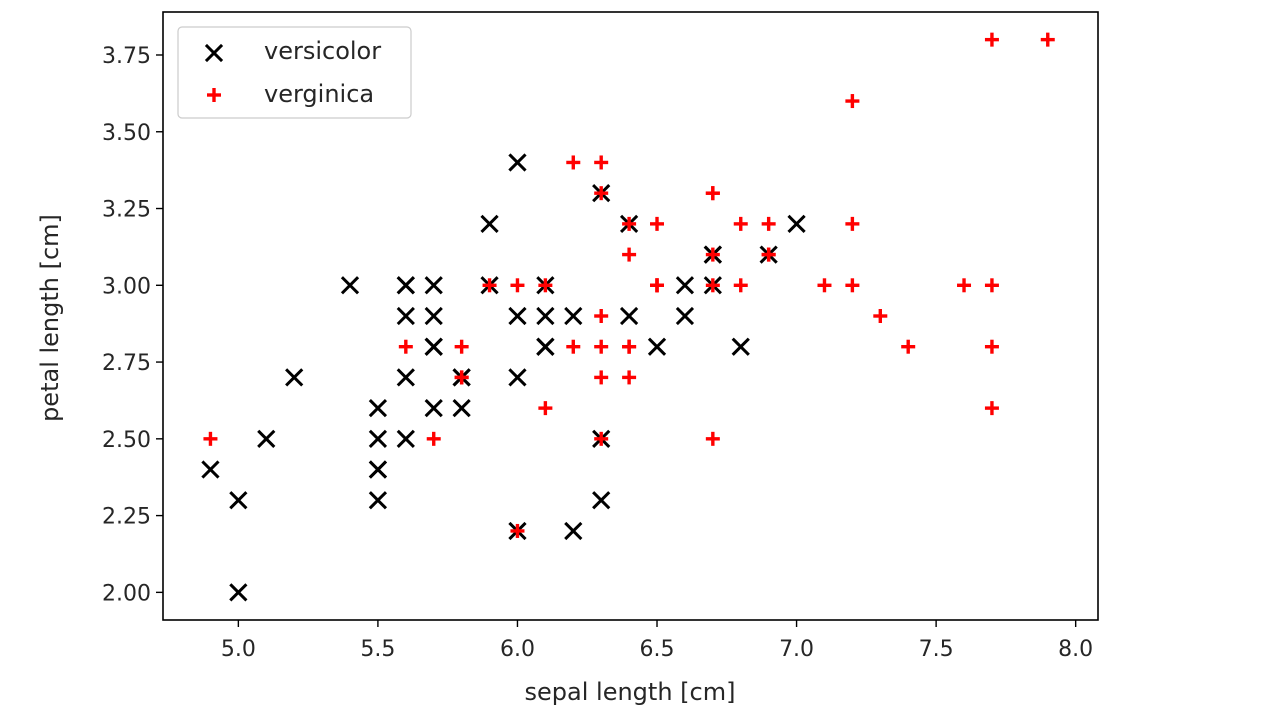  I want to click on x-tick-label: 5.0, so click(238, 649).